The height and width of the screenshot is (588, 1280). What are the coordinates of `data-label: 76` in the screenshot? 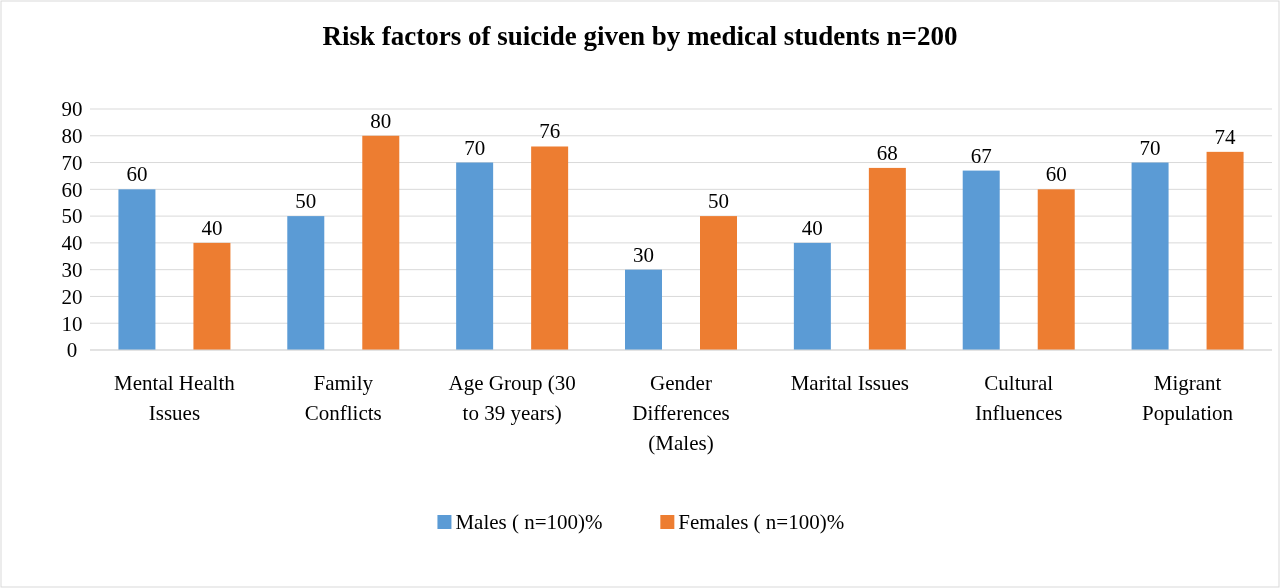 It's located at (550, 131).